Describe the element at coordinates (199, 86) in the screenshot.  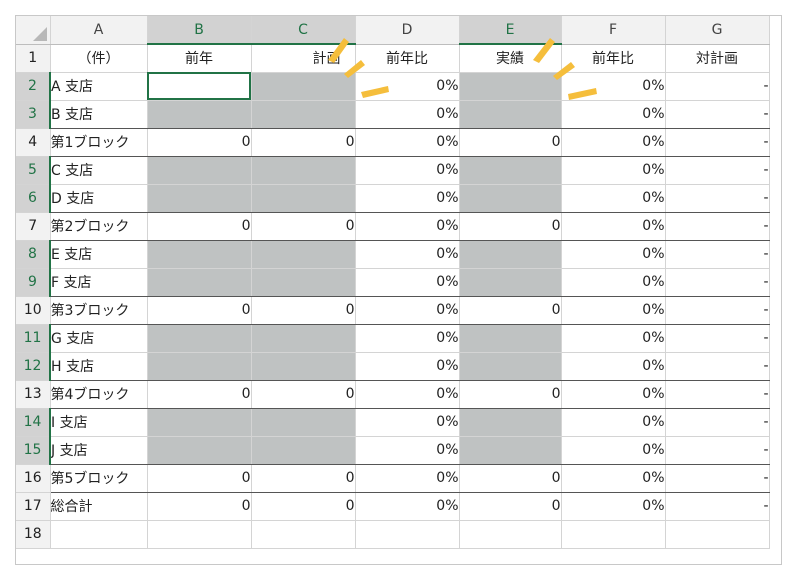
I see `cell-b2` at that location.